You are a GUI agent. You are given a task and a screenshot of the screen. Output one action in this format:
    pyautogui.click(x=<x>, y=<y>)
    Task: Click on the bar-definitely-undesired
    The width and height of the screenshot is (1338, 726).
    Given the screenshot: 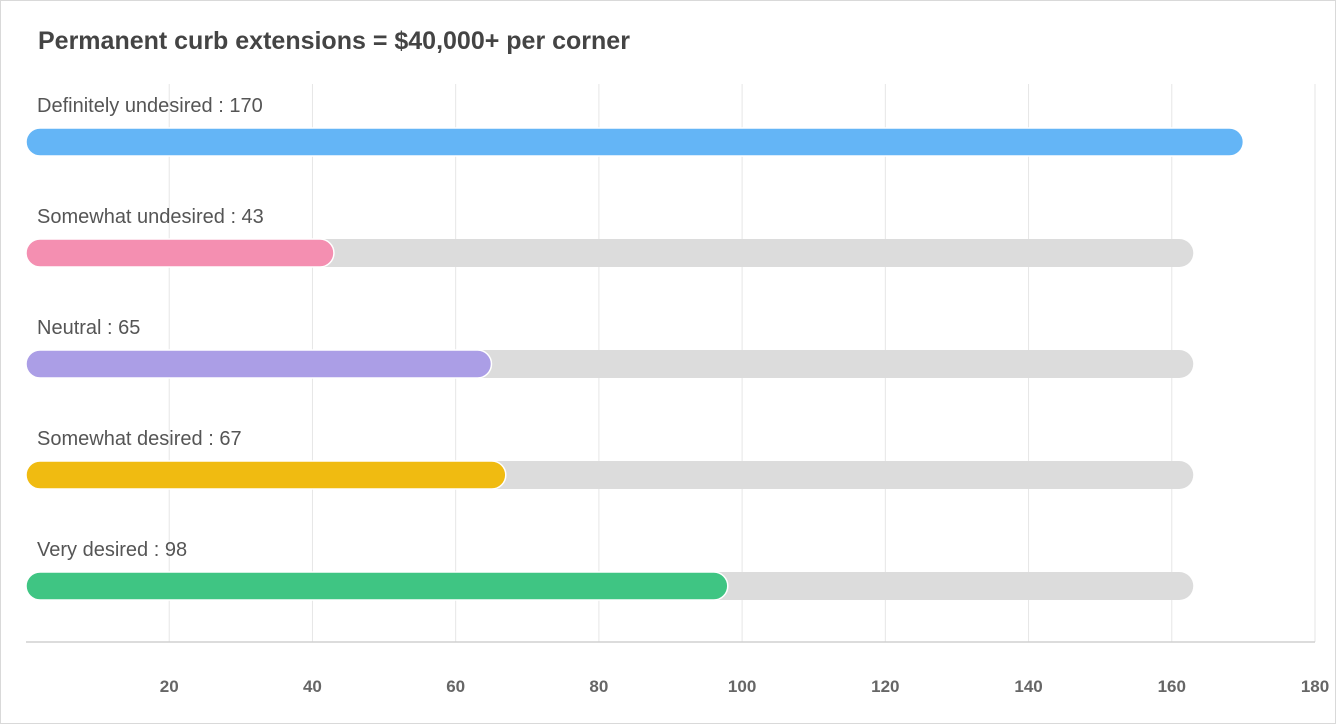 What is the action you would take?
    pyautogui.click(x=635, y=142)
    